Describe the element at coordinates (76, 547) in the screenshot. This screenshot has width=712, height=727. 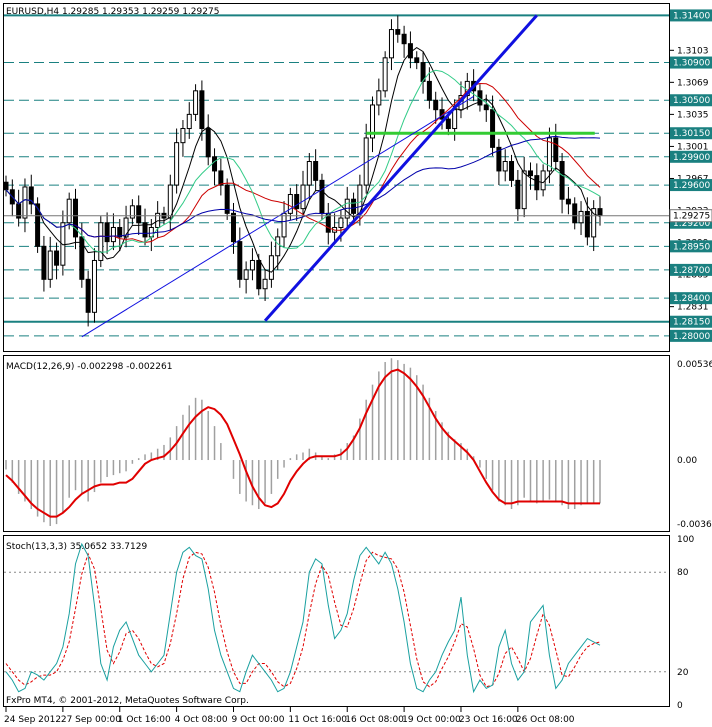
I see `stoch-title: Stoch(13,3,3) 35.0652 33.7129` at that location.